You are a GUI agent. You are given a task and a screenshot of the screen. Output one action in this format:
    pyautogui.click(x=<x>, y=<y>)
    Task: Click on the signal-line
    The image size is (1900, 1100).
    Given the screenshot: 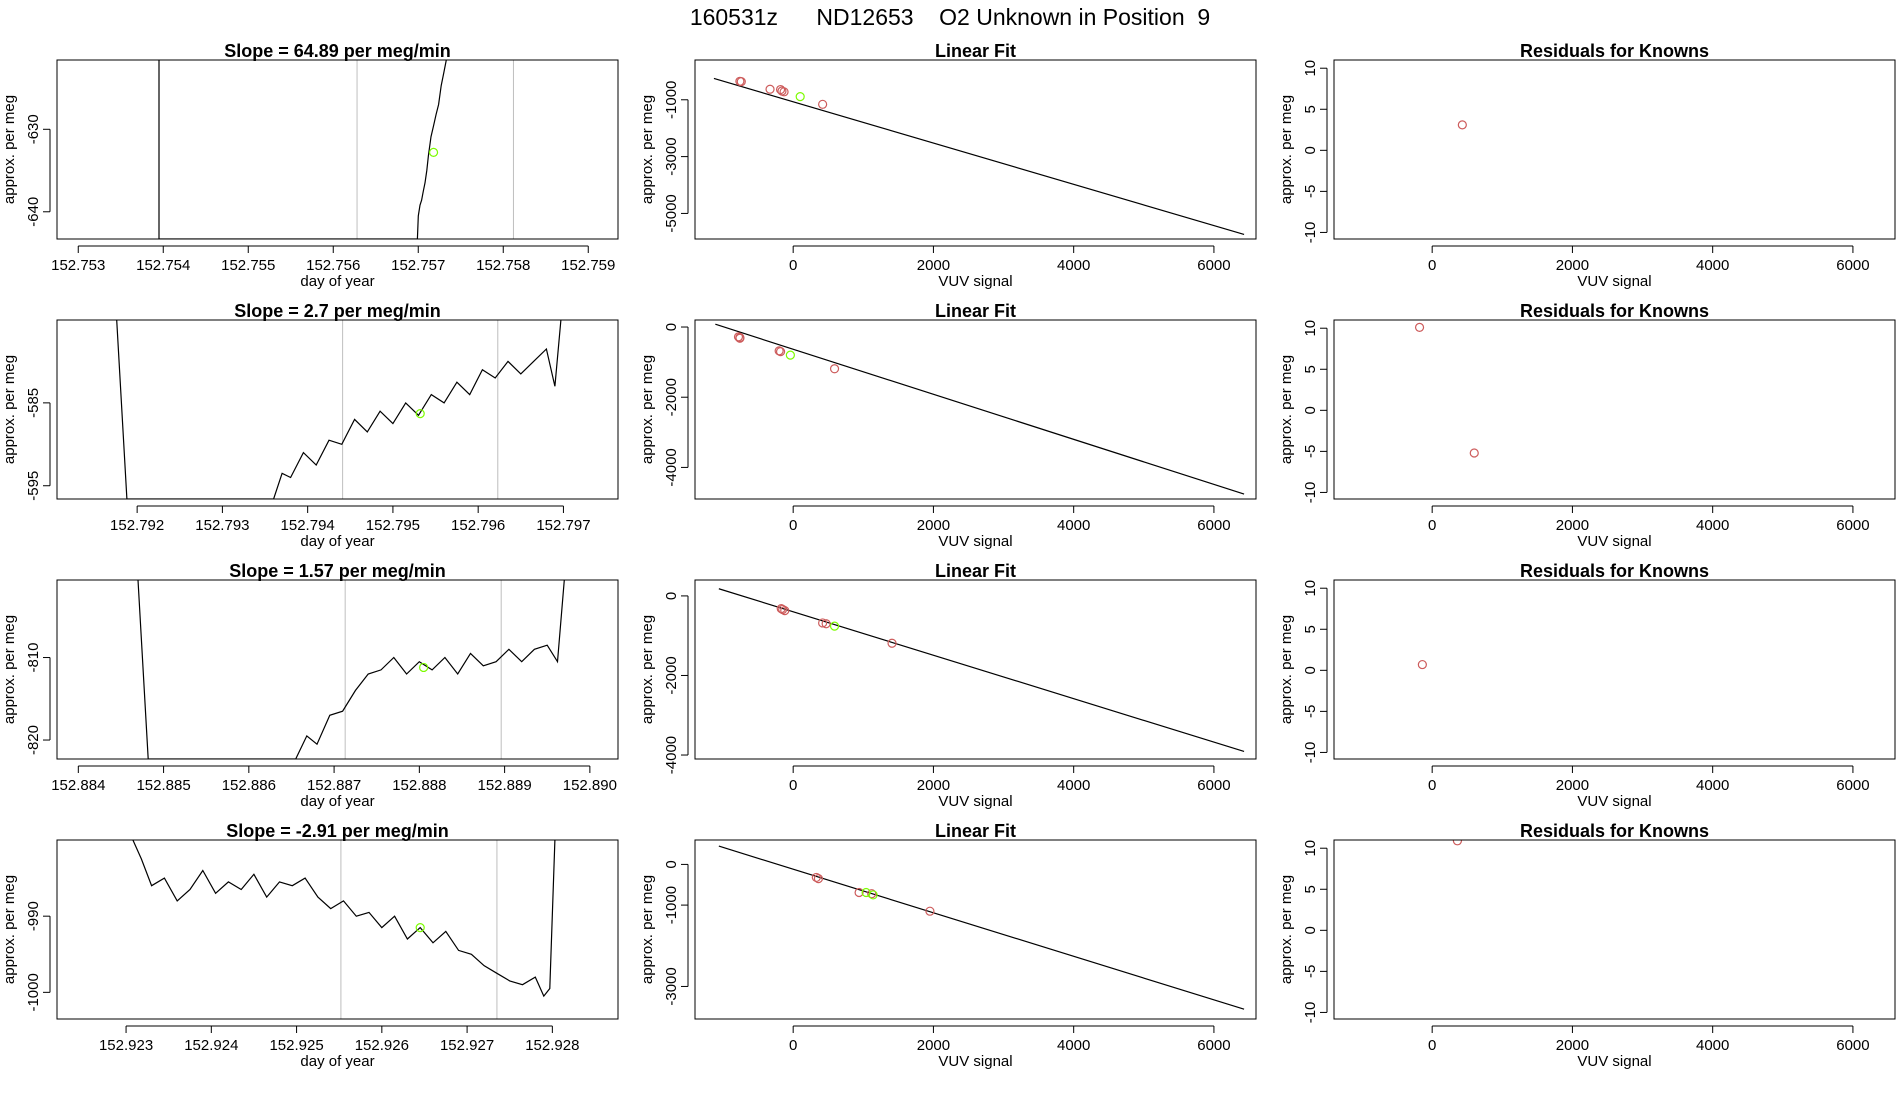 What is the action you would take?
    pyautogui.click(x=344, y=919)
    